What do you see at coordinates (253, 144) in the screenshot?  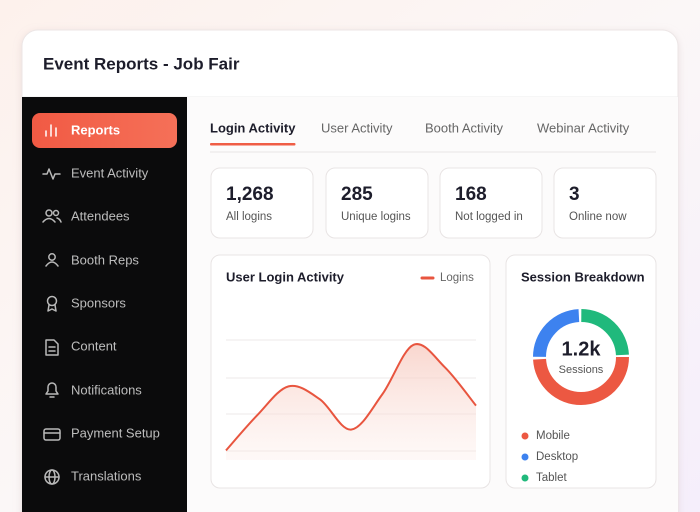 I see `tab-underline` at bounding box center [253, 144].